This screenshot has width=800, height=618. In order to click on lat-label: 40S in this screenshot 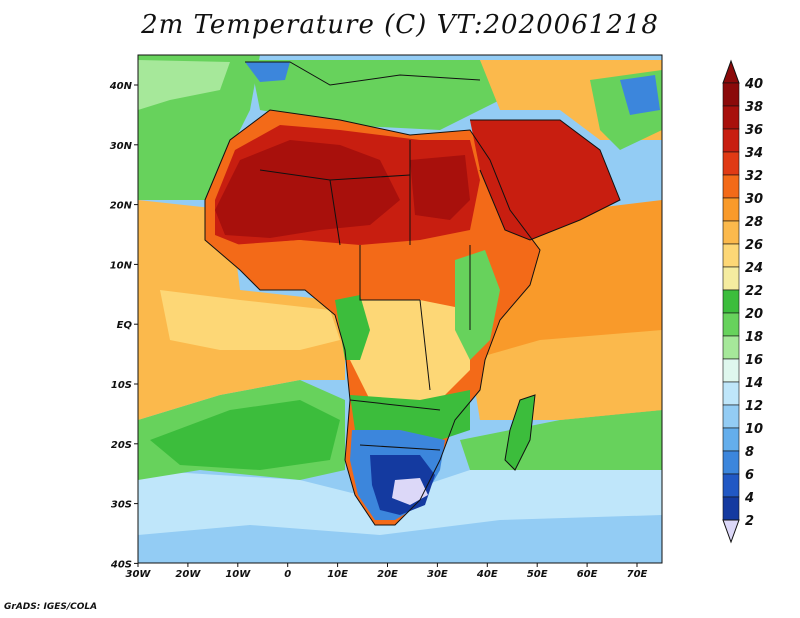, I will do `click(121, 564)`.